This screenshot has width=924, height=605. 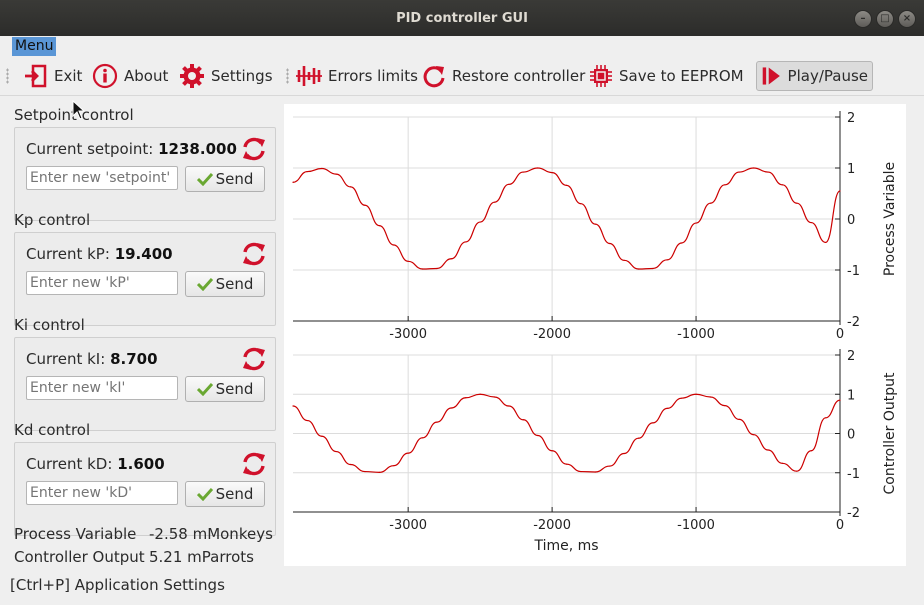 What do you see at coordinates (226, 76) in the screenshot?
I see `settings-button: Settings` at bounding box center [226, 76].